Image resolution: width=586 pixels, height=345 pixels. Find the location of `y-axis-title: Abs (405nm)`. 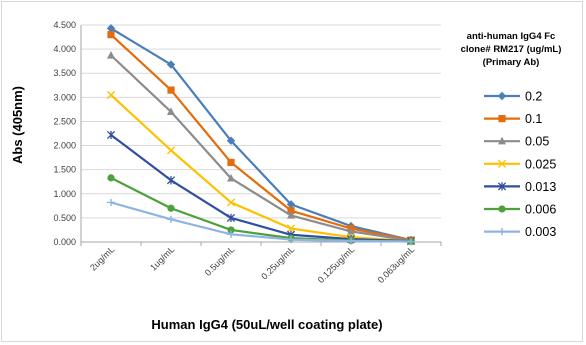

y-axis-title: Abs (405nm) is located at coordinates (17, 125).